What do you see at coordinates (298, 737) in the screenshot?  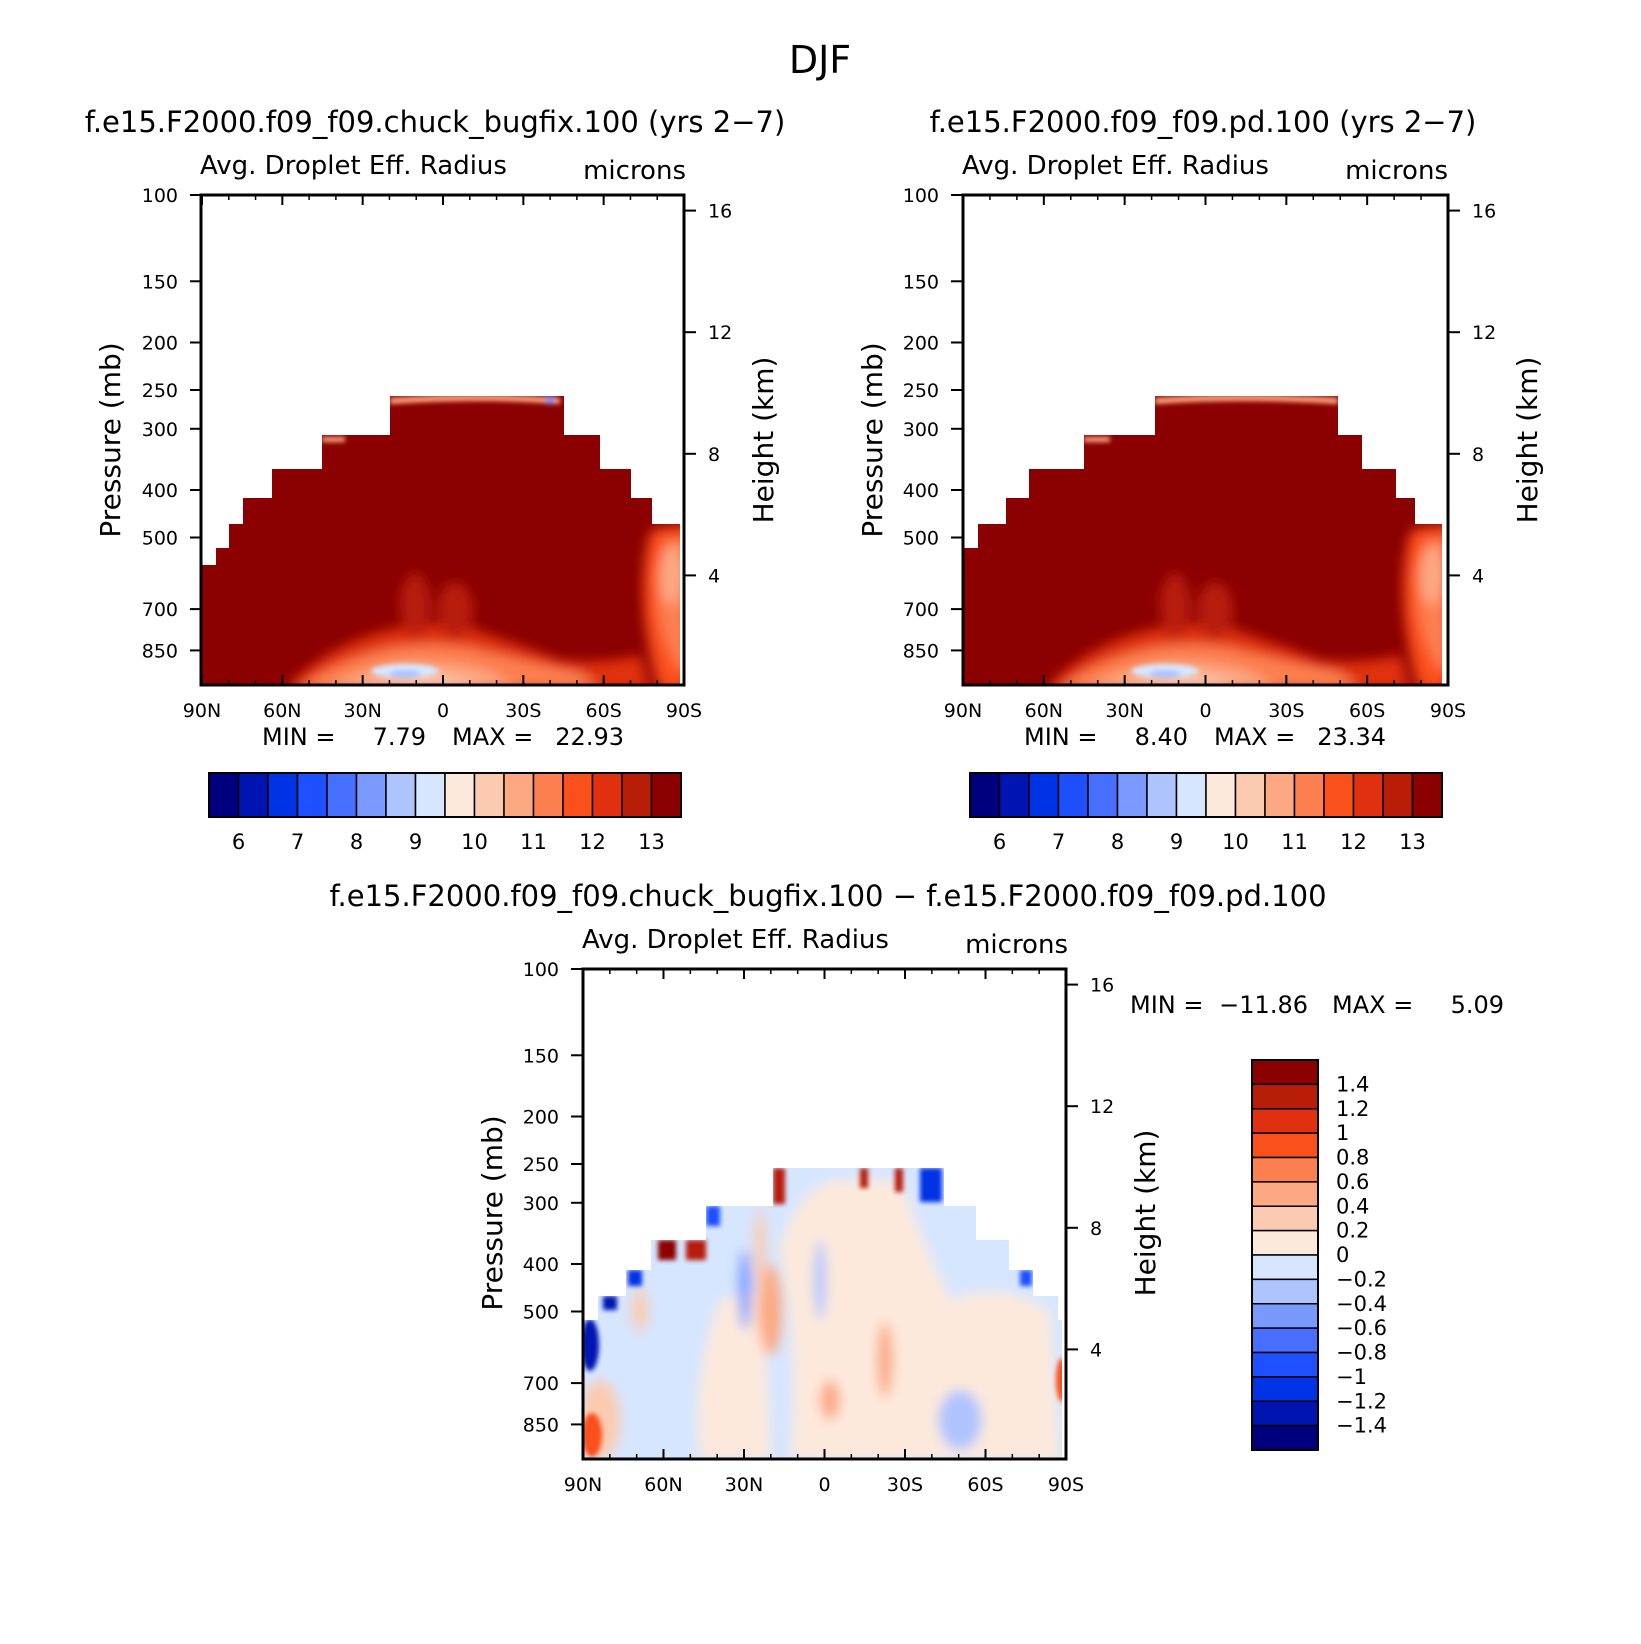 I see `min-label-left: MIN =` at bounding box center [298, 737].